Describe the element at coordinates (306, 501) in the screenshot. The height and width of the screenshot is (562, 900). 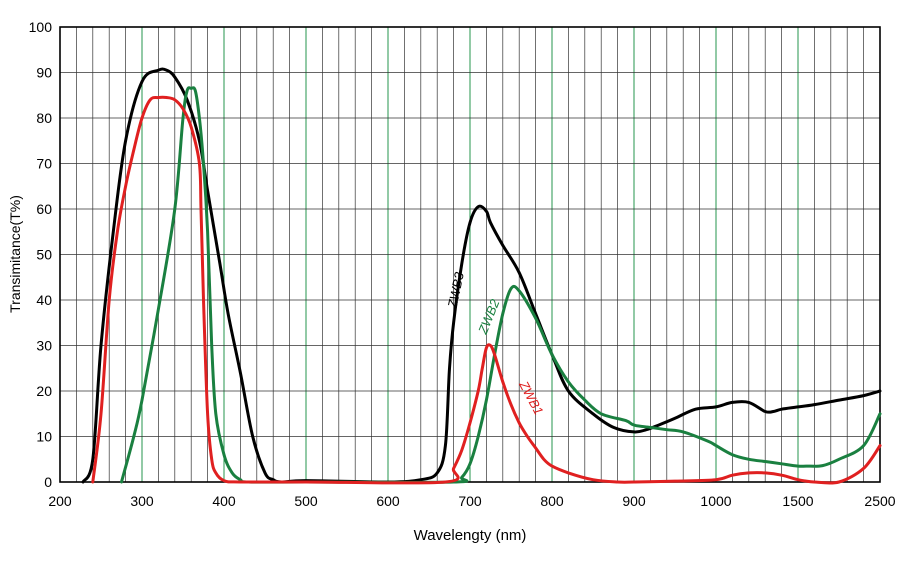
I see `x-tick-label: 500` at that location.